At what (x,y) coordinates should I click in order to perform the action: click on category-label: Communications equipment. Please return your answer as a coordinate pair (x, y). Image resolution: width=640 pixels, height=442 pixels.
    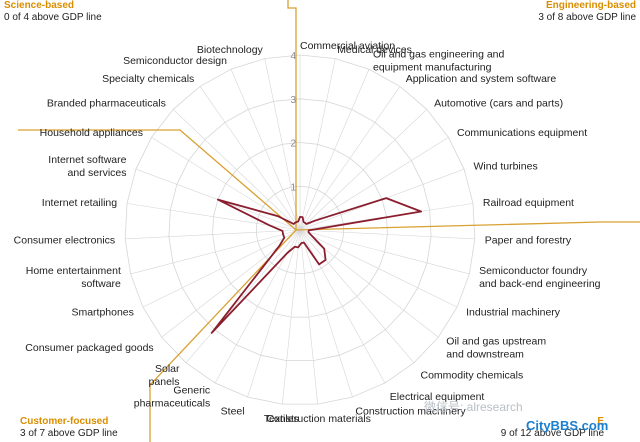
    Looking at the image, I should click on (522, 133).